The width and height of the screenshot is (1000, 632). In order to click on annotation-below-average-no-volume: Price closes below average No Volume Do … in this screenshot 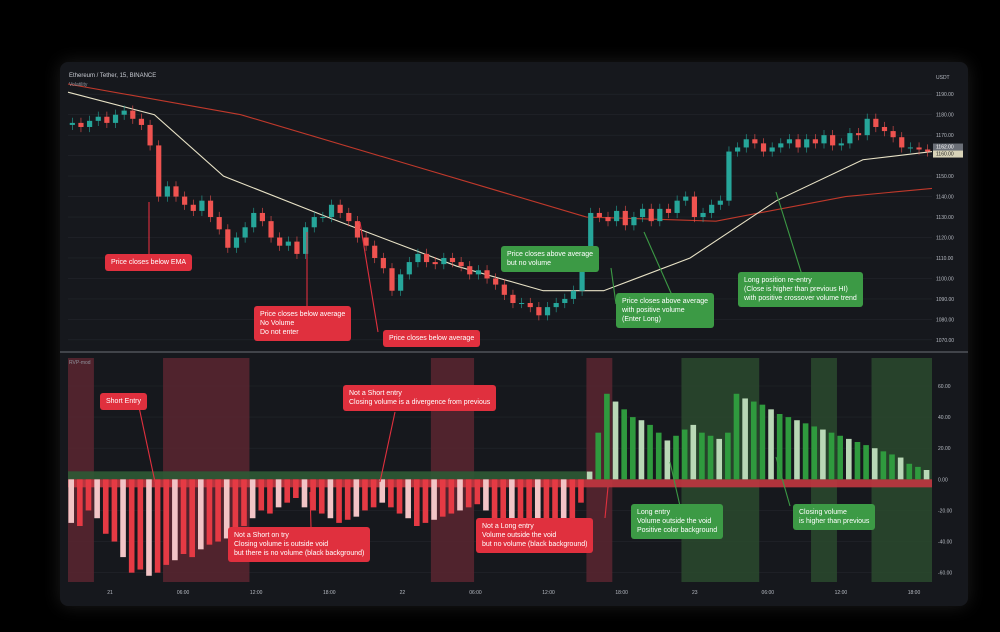, I will do `click(303, 323)`.